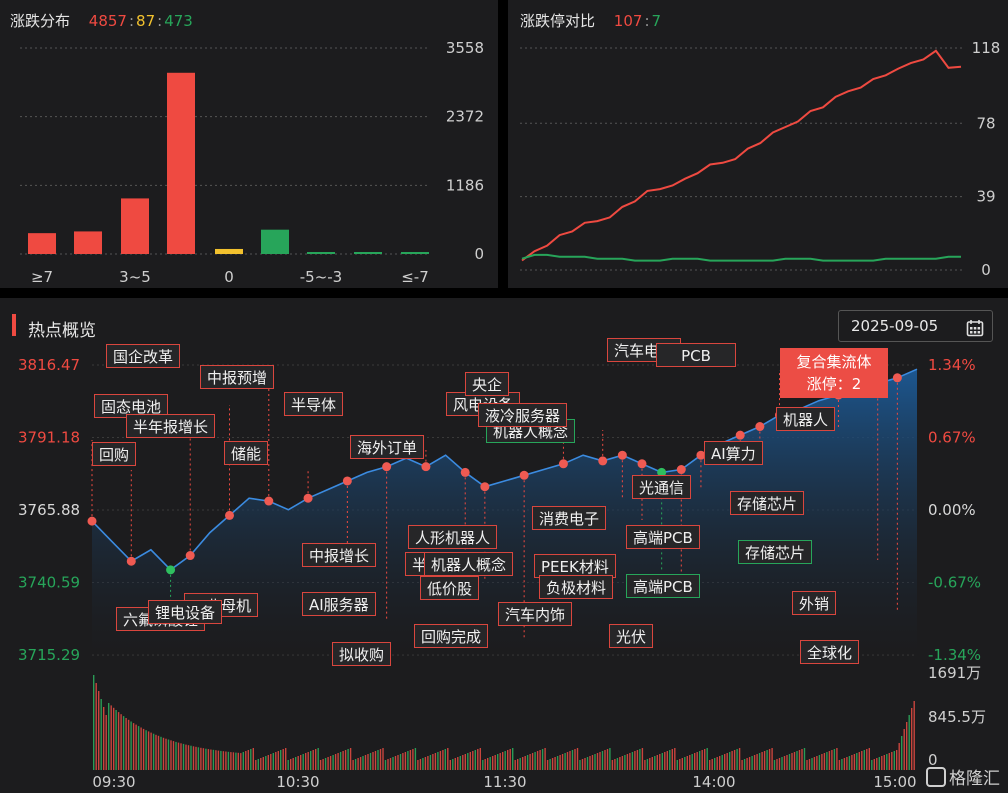 Image resolution: width=1008 pixels, height=793 pixels. I want to click on concept-tag: 海外订单, so click(387, 447).